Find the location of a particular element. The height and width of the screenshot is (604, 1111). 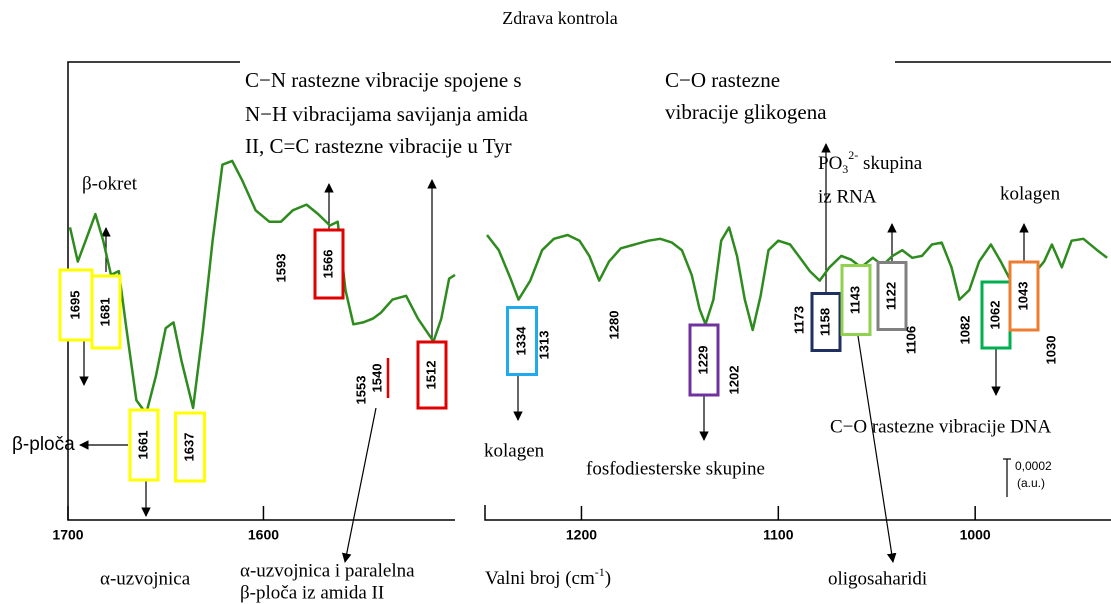

peak-label: 1122 is located at coordinates (890, 296).